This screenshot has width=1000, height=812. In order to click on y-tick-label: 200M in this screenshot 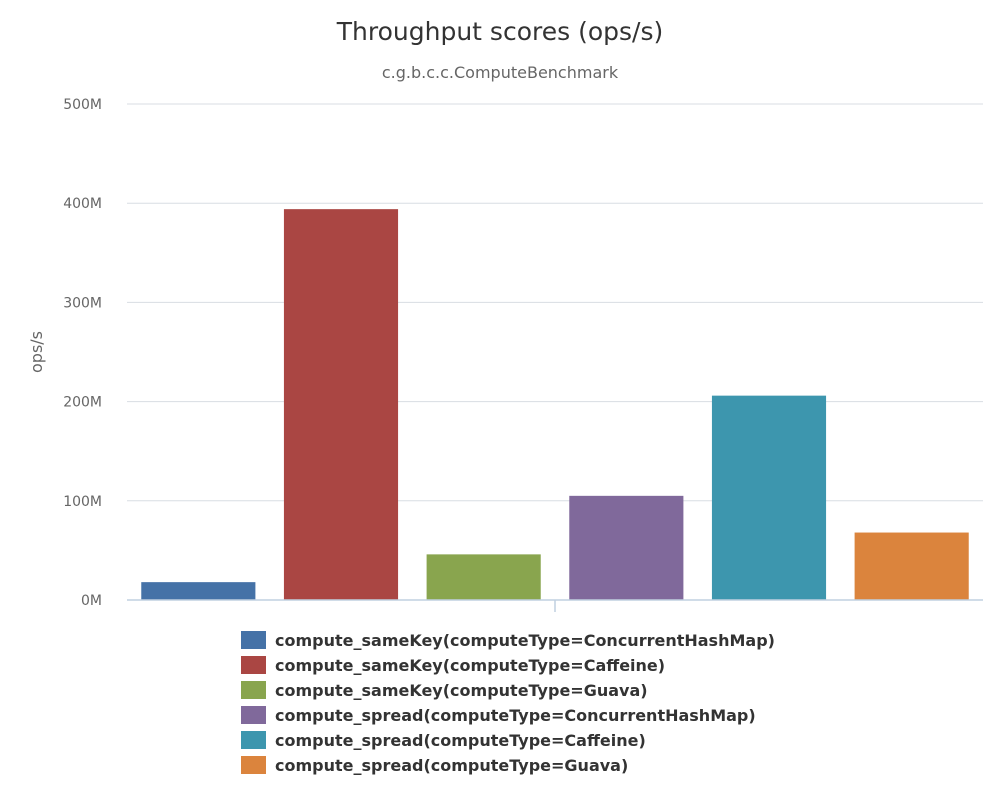, I will do `click(82, 403)`.